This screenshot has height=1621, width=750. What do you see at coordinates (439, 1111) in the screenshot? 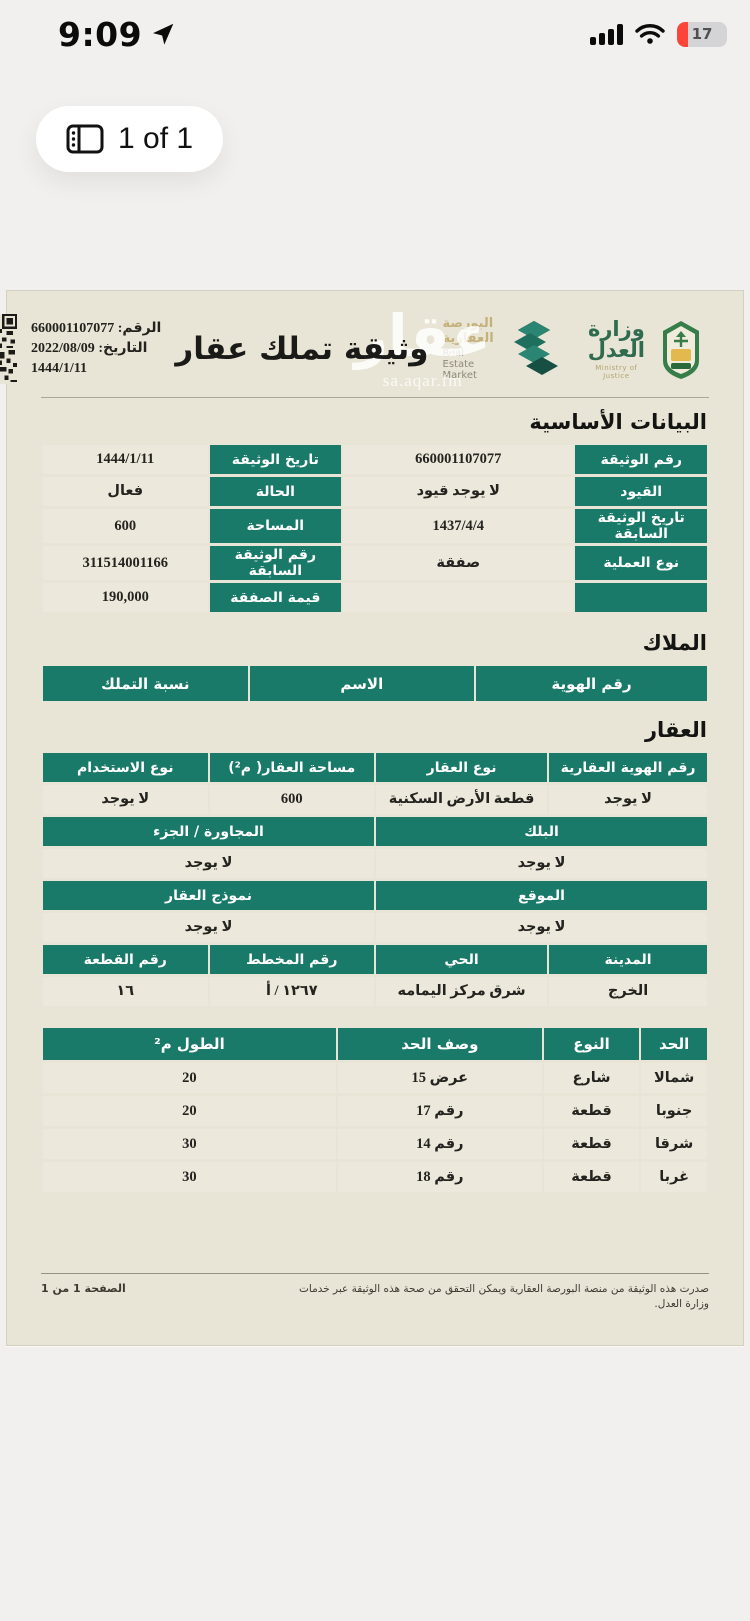
I see `boundary-desc: رقم 17` at bounding box center [439, 1111].